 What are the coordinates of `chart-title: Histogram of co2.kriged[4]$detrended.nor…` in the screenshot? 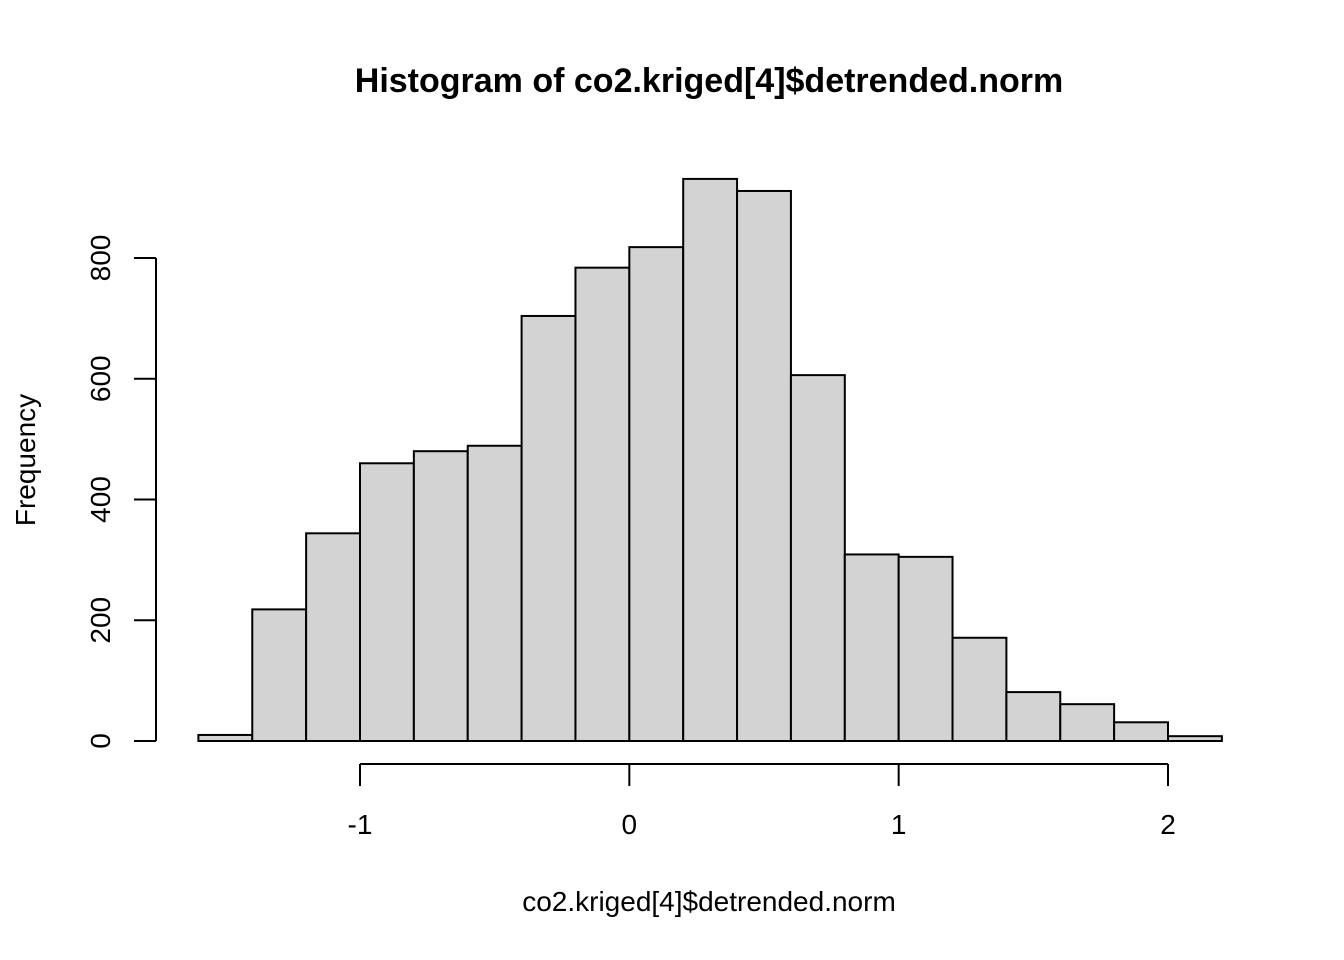 It's located at (709, 81).